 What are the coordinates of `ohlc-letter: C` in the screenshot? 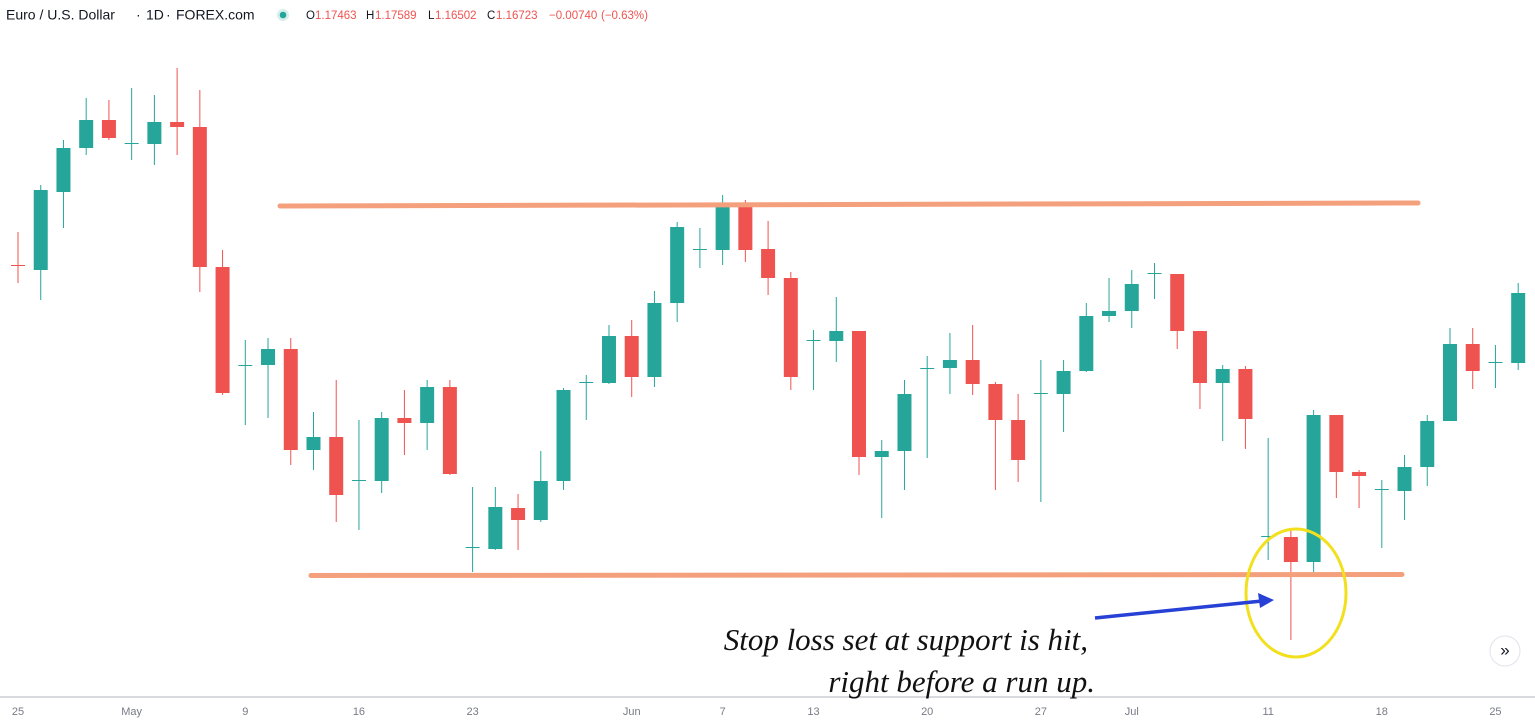 It's located at (491, 16).